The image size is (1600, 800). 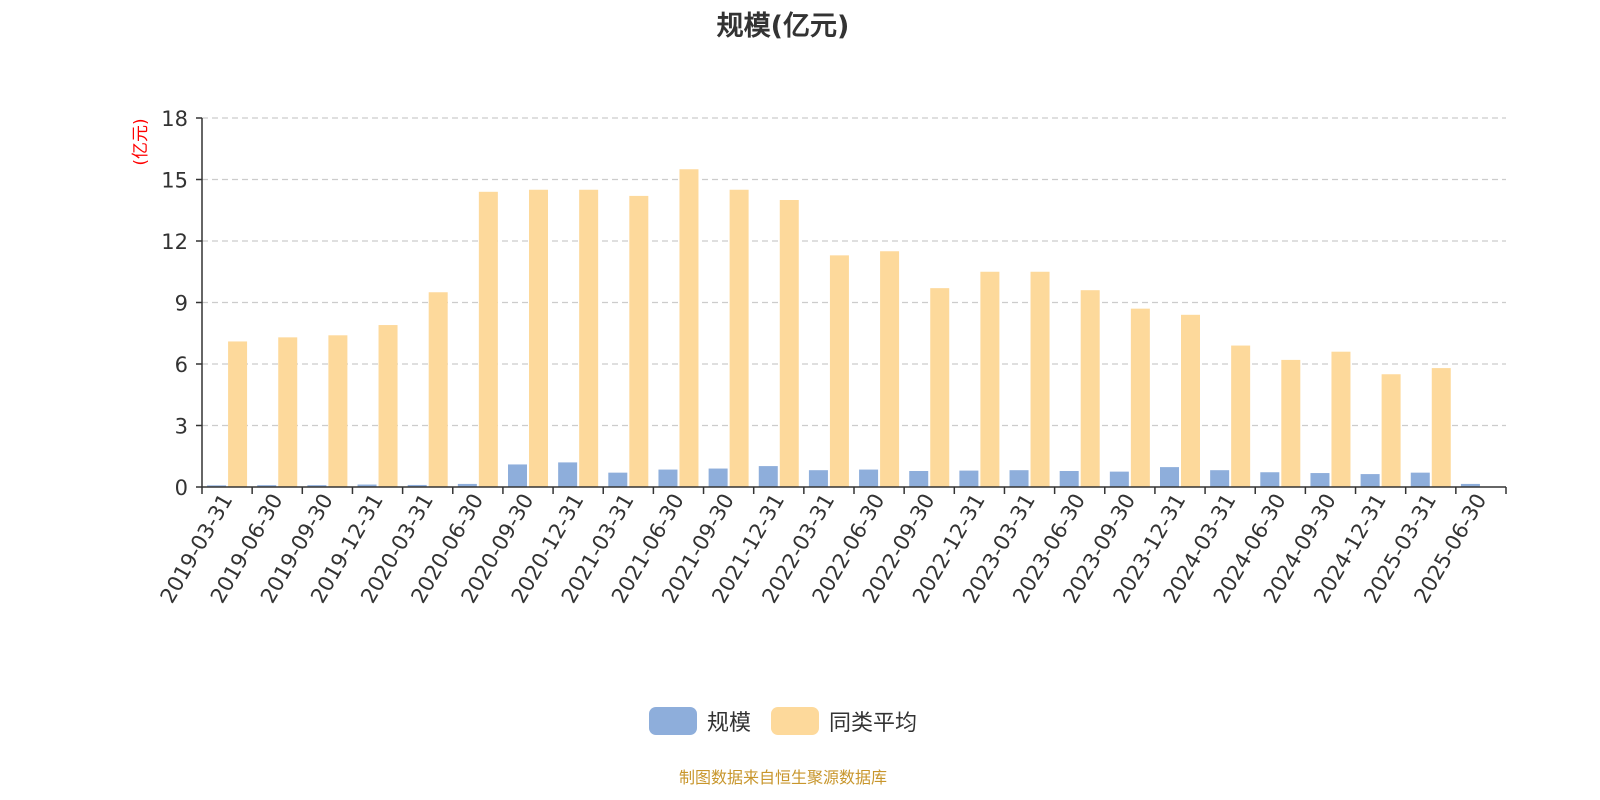 I want to click on y-tick-label: 6, so click(x=181, y=365).